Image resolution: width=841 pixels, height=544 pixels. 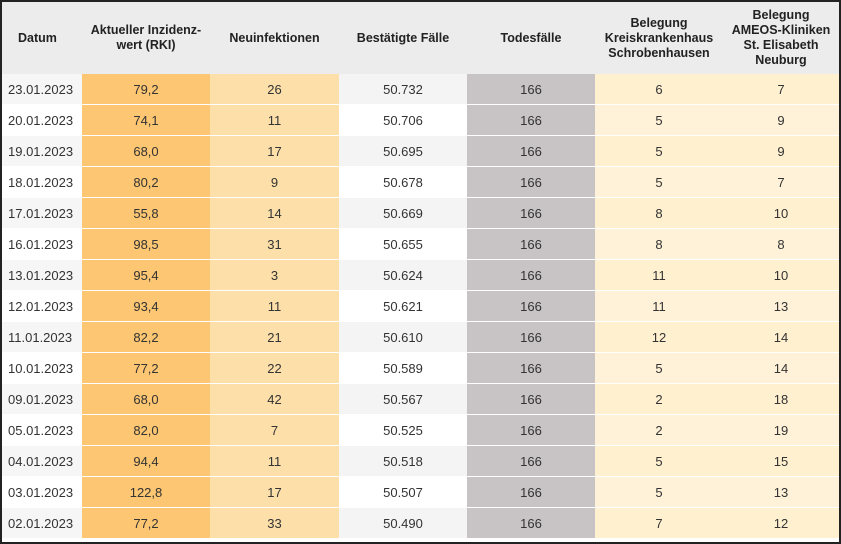 What do you see at coordinates (403, 89) in the screenshot?
I see `table-cell: 50.732` at bounding box center [403, 89].